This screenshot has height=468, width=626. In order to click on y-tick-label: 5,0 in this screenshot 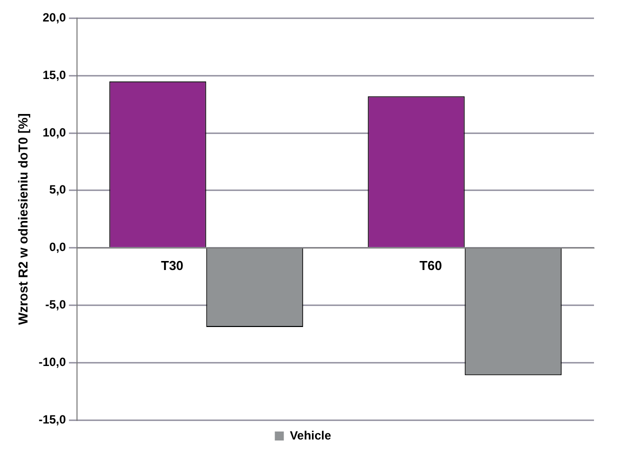, I will do `click(57, 189)`.